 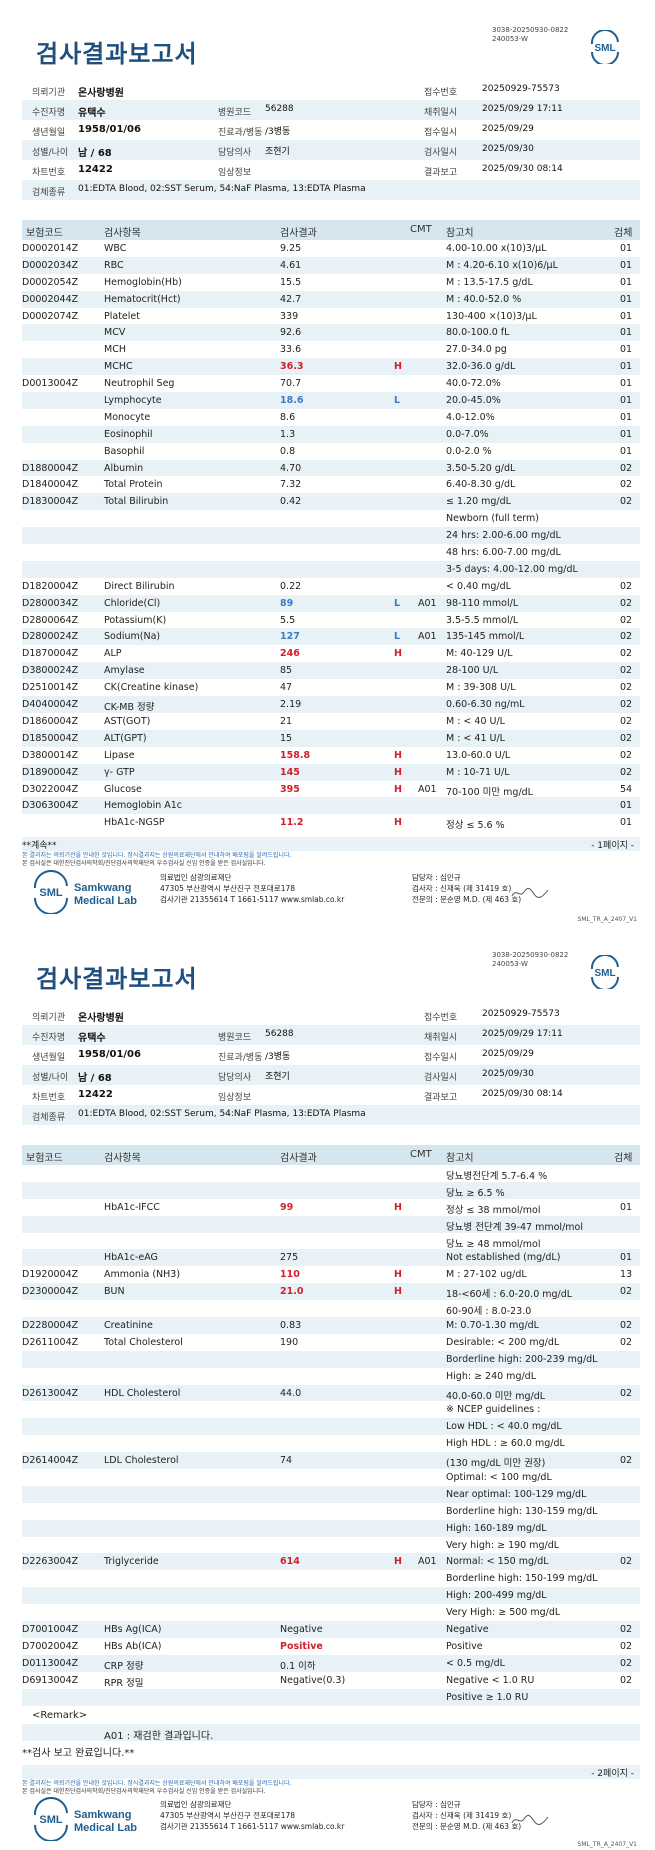 What do you see at coordinates (521, 89) in the screenshot?
I see `value-recv-no: 20250929-75573` at bounding box center [521, 89].